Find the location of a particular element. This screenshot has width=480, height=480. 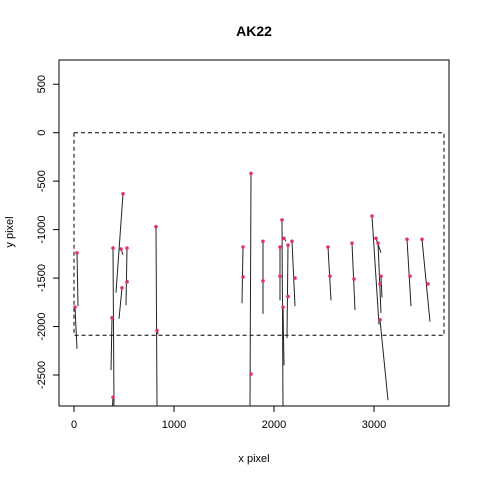

x-tick-label: 2000 is located at coordinates (274, 425).